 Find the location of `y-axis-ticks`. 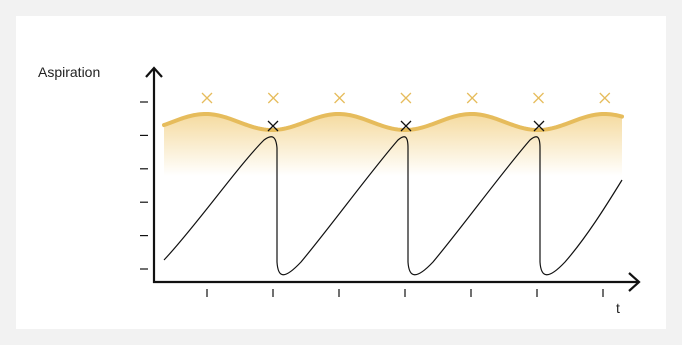

y-axis-ticks is located at coordinates (144, 185).